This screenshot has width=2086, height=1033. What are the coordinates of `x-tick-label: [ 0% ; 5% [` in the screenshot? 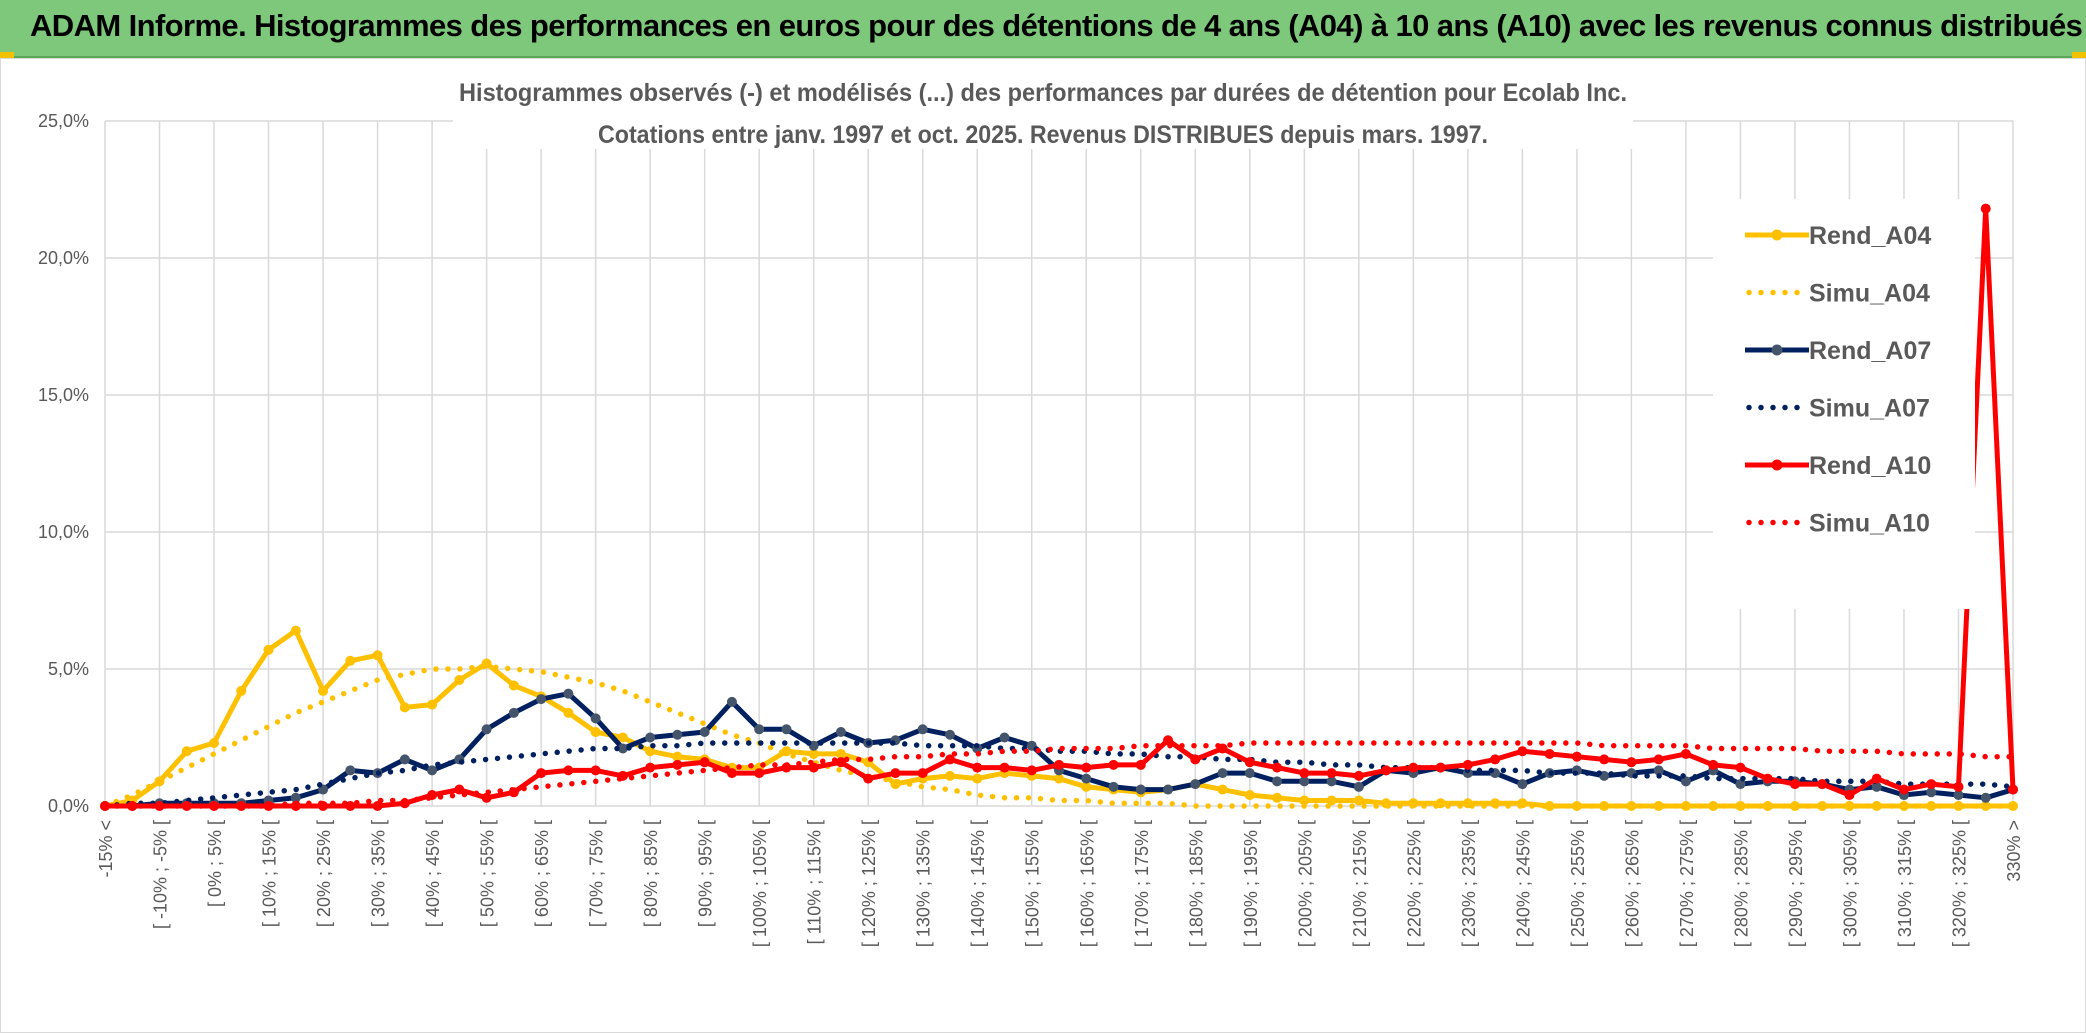 It's located at (215, 863).